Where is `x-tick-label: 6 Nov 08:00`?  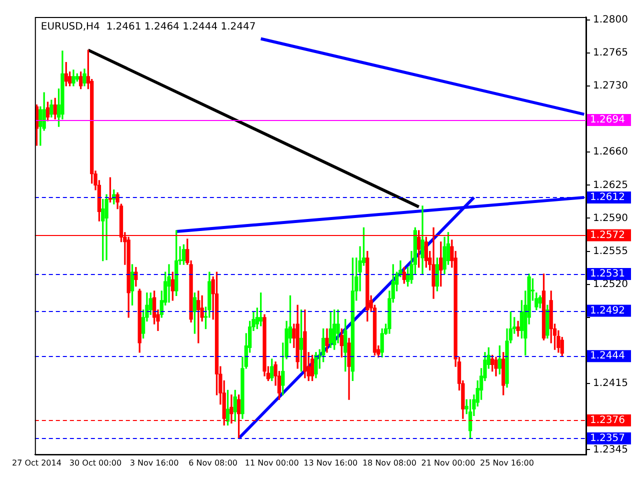
x-tick-label: 6 Nov 08:00 is located at coordinates (213, 463).